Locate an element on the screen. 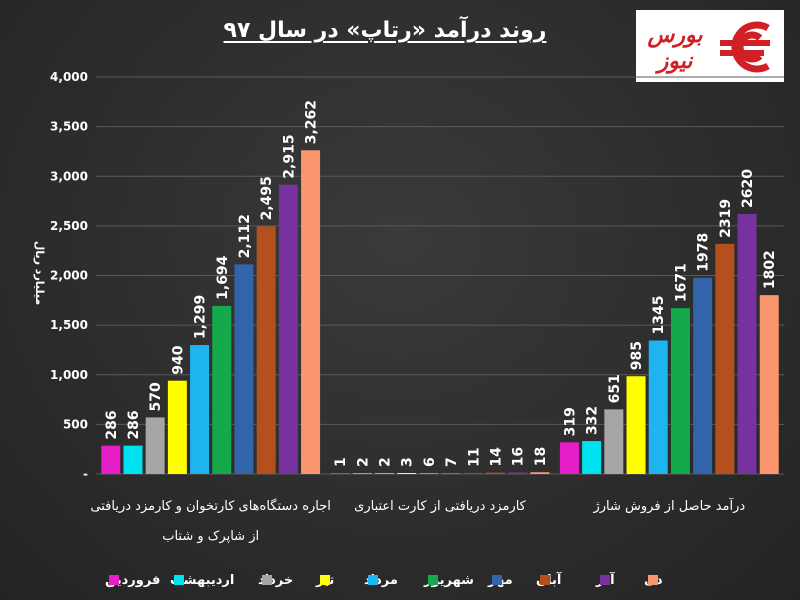  y-tick-label: 3,500 is located at coordinates (69, 127).